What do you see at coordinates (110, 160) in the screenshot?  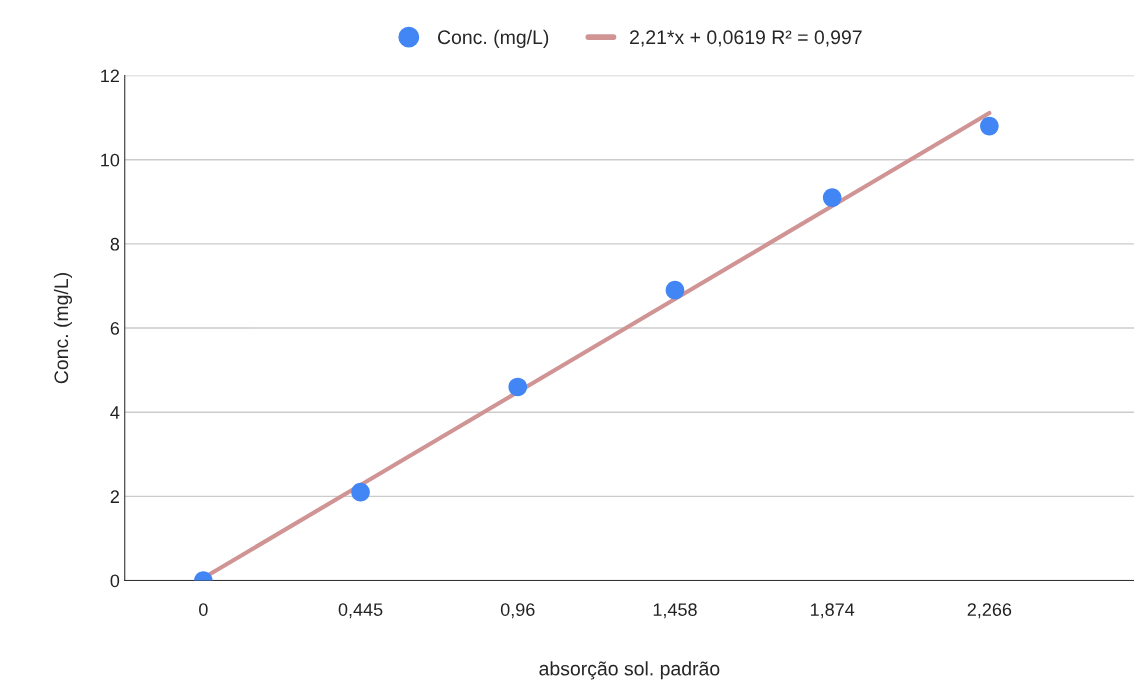 I see `y-tick-label: 10` at bounding box center [110, 160].